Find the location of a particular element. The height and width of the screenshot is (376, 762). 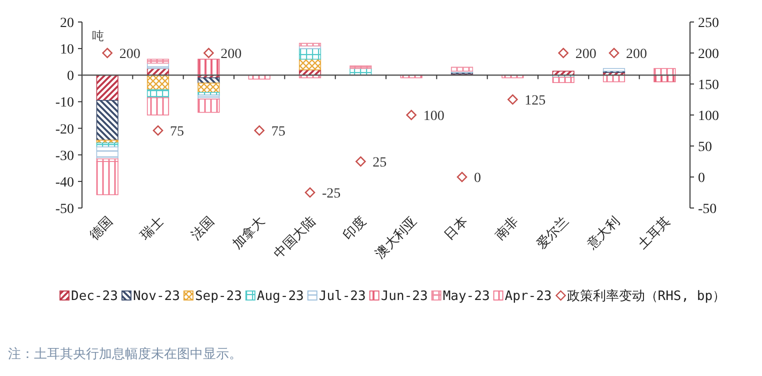

y-tick-label: -30 is located at coordinates (64, 156).